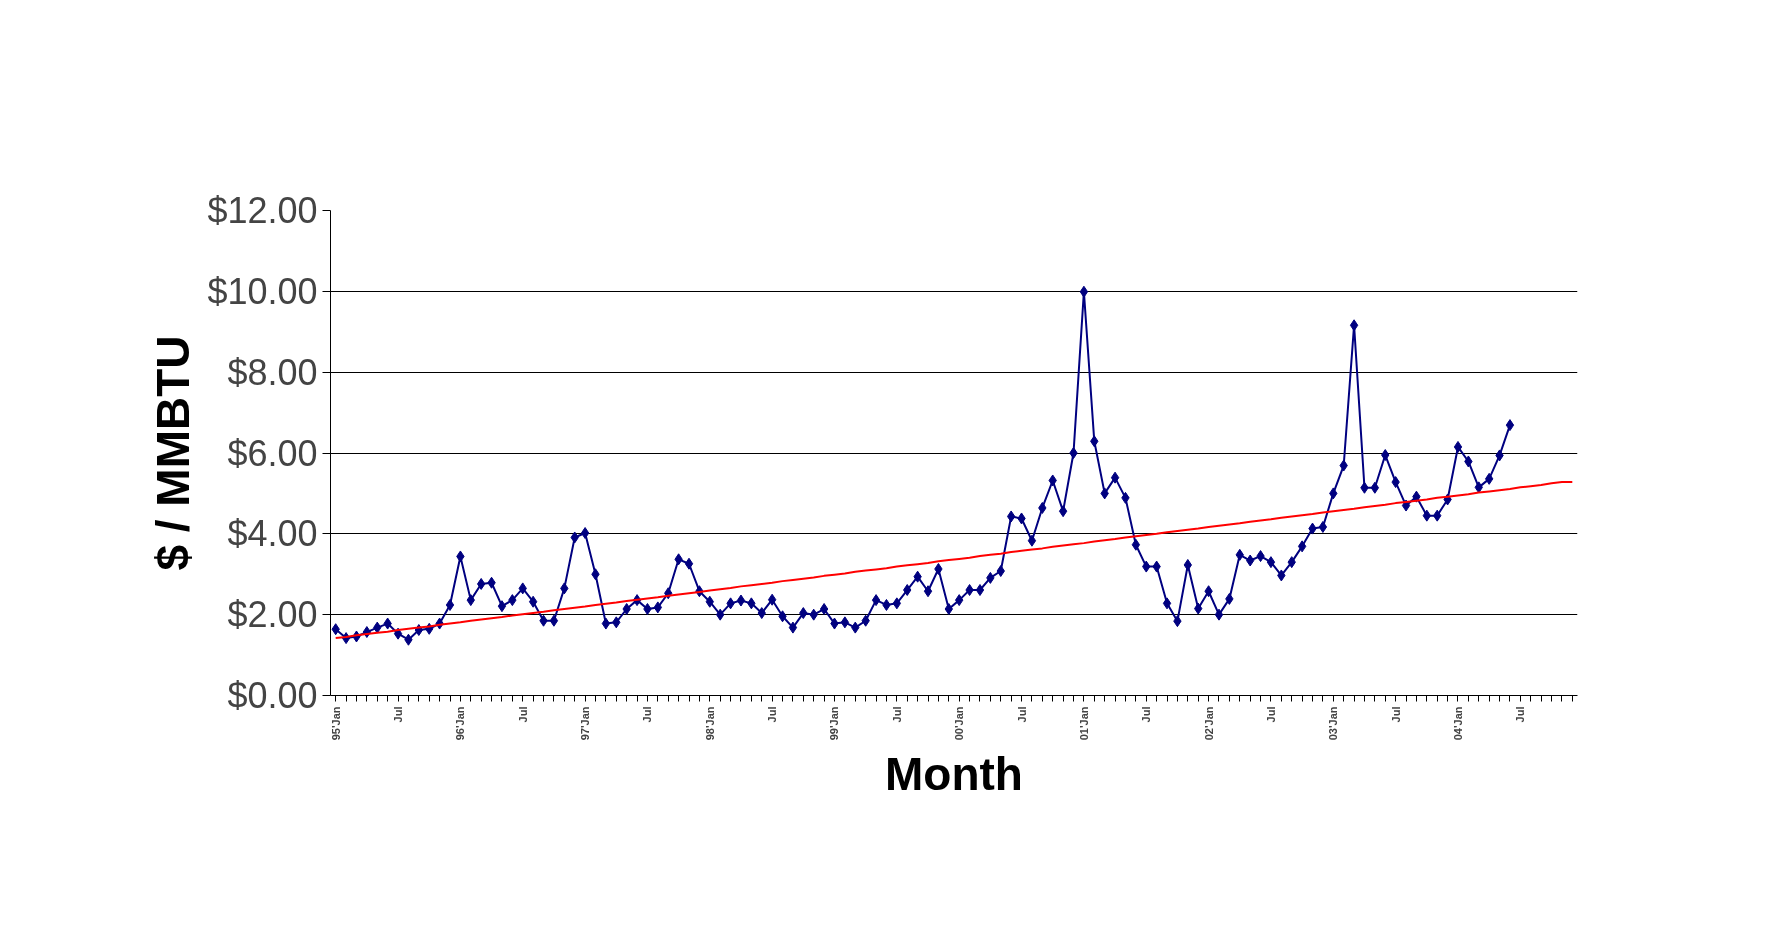 Image resolution: width=1777 pixels, height=935 pixels. I want to click on y-tick-label: $4.00, so click(272, 534).